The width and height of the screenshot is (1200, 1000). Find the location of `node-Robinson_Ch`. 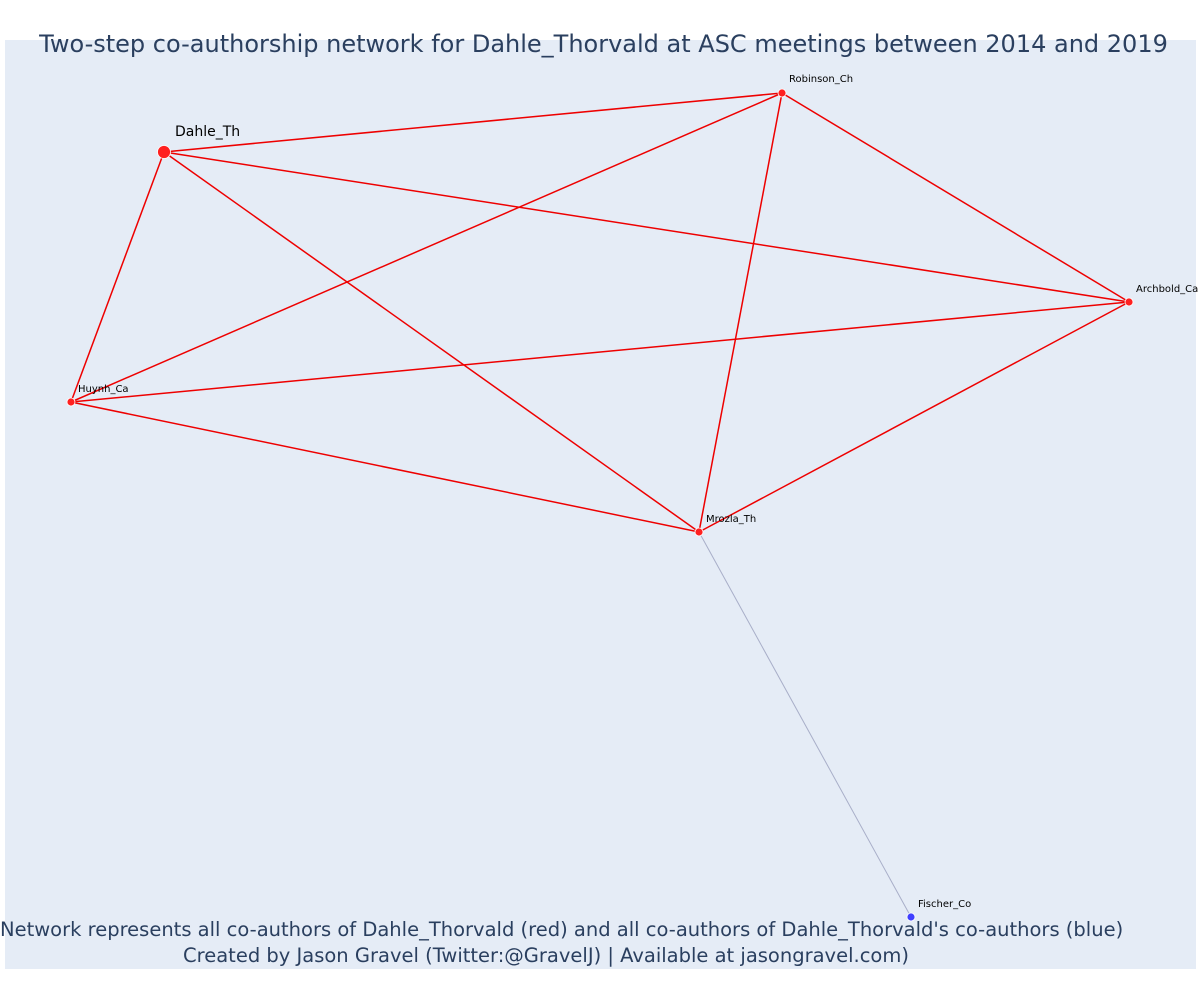

node-Robinson_Ch is located at coordinates (782, 93).